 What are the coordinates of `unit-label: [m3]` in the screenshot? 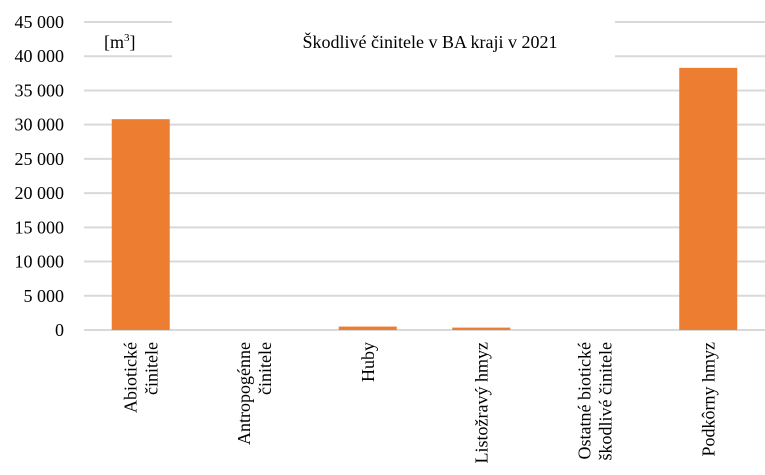 It's located at (120, 42).